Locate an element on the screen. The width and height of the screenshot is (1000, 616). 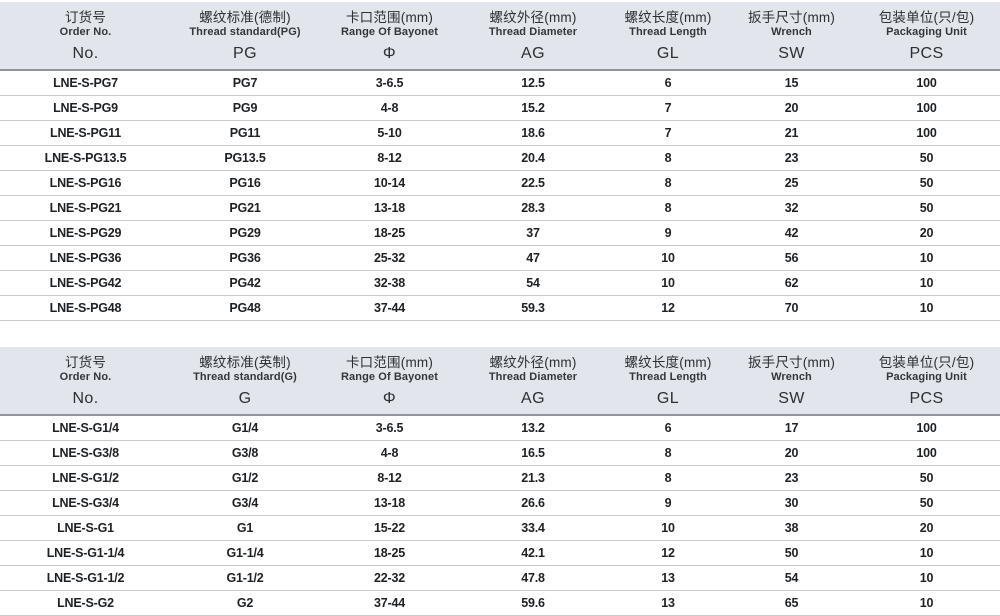
cell-thread-standard: PG21 is located at coordinates (245, 208).